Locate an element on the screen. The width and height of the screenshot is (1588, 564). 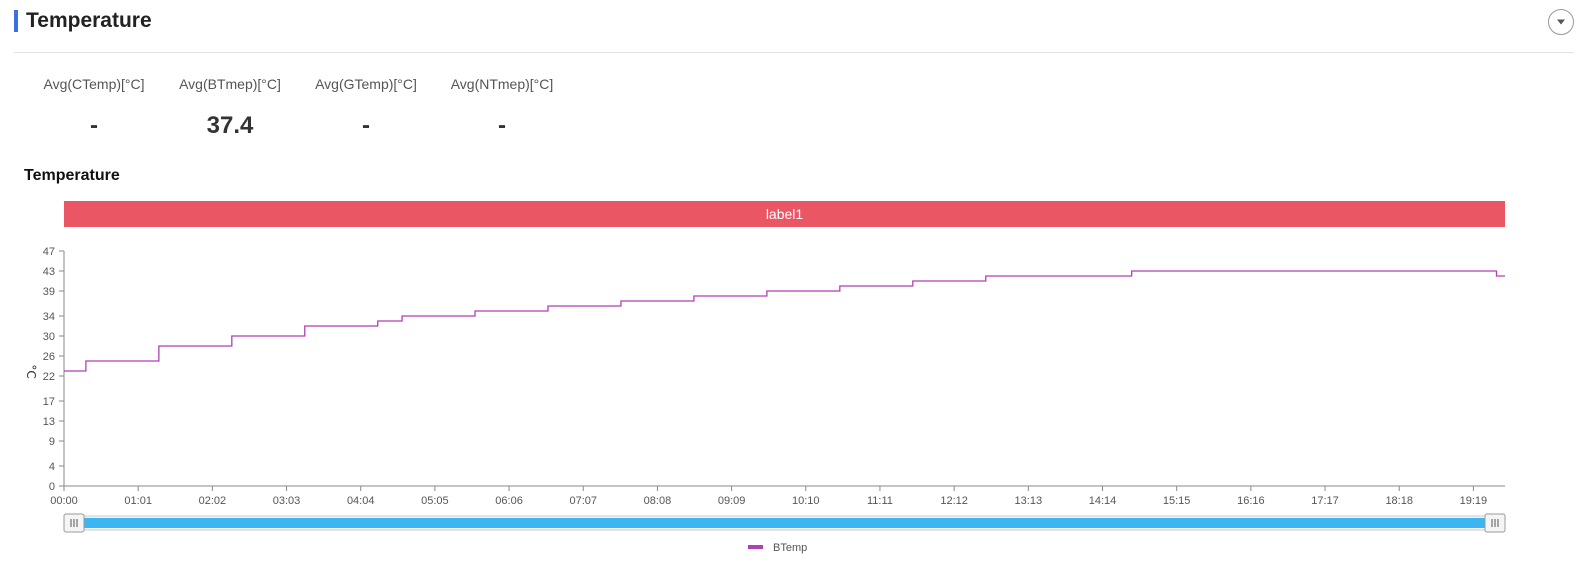
x-tick-label: 05:05 is located at coordinates (435, 501).